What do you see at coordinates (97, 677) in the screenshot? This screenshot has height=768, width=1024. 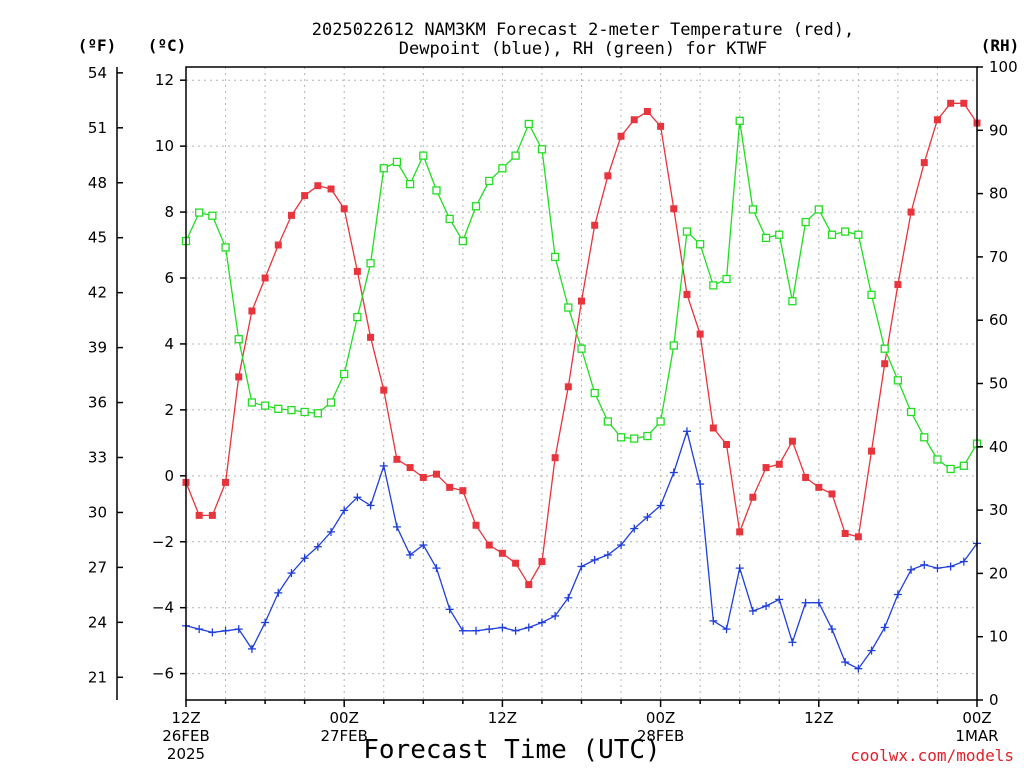 I see `fahrenheit-tick-label: 21` at bounding box center [97, 677].